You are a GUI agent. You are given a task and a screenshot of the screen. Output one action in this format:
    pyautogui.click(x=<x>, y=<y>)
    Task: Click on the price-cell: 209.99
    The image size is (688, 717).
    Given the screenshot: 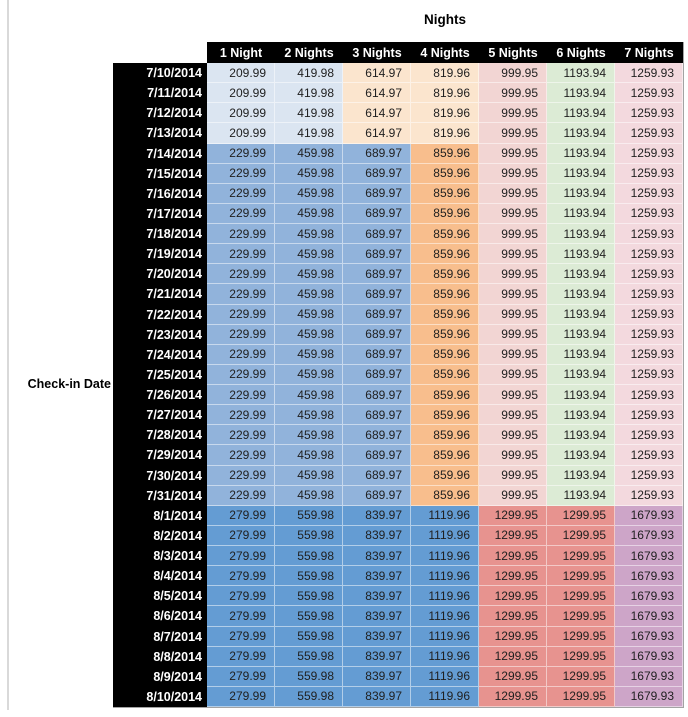 What is the action you would take?
    pyautogui.click(x=241, y=113)
    